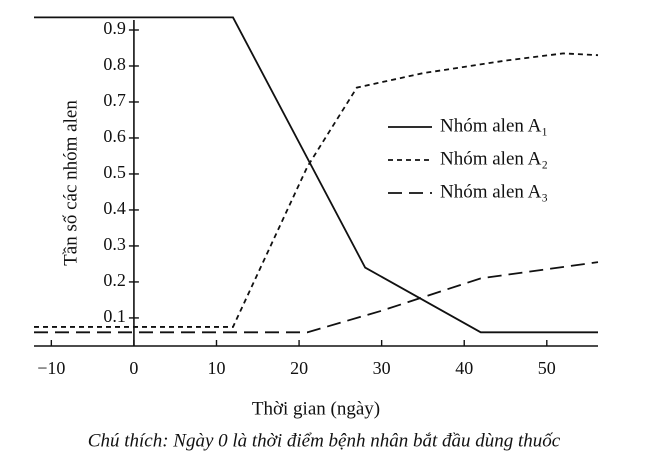 This screenshot has width=658, height=466. Describe the element at coordinates (114, 28) in the screenshot. I see `y-tick-label: 0.9` at that location.